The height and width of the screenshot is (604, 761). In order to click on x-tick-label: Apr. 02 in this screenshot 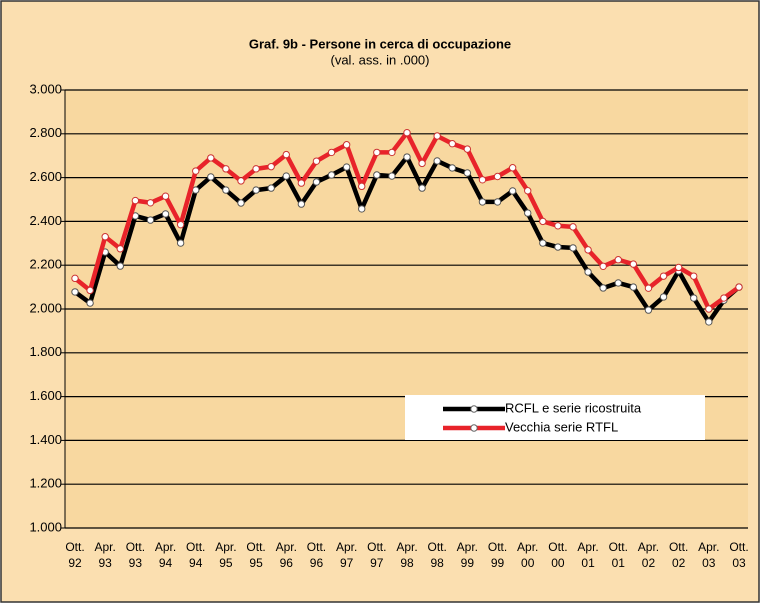, I will do `click(648, 555)`.